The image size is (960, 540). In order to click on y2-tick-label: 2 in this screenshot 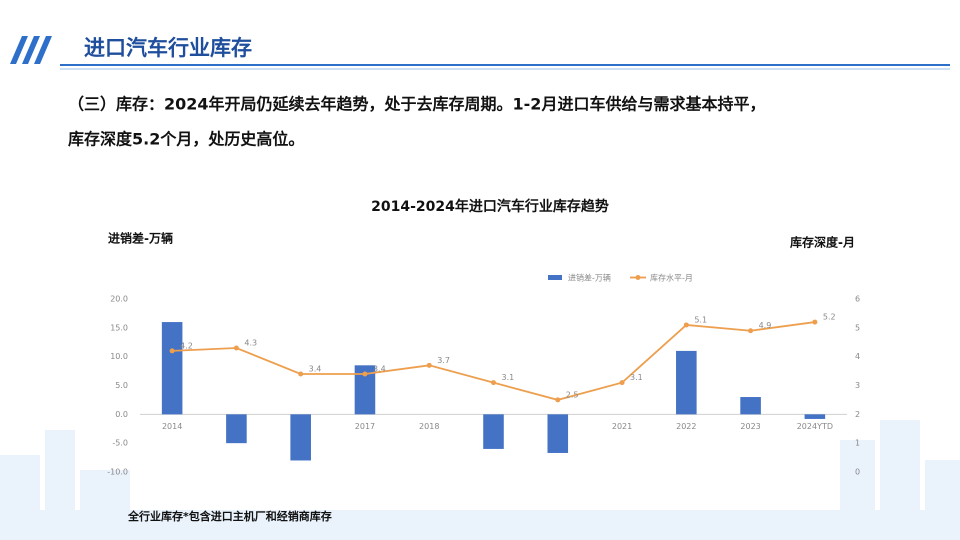, I will do `click(857, 414)`.